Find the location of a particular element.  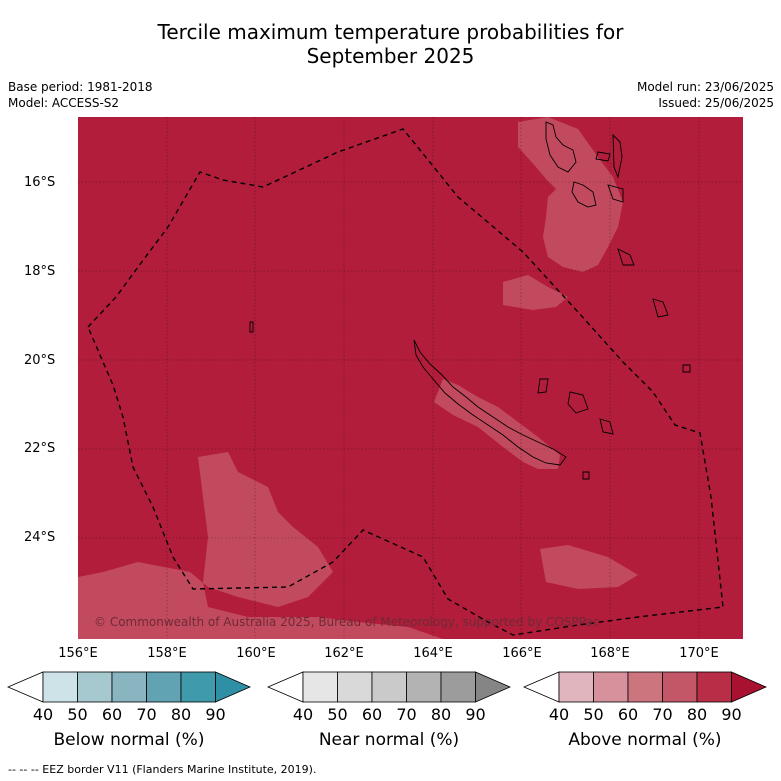

below-tick-50: 50 is located at coordinates (77, 714).